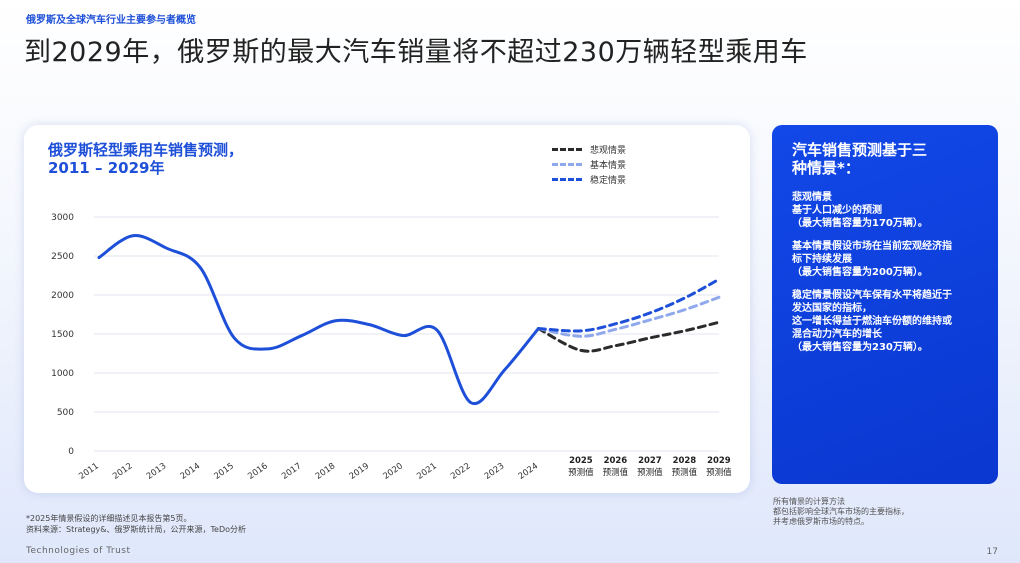 This screenshot has width=1020, height=563. Describe the element at coordinates (616, 461) in the screenshot. I see `x-tick-label-forecast: 2026` at that location.